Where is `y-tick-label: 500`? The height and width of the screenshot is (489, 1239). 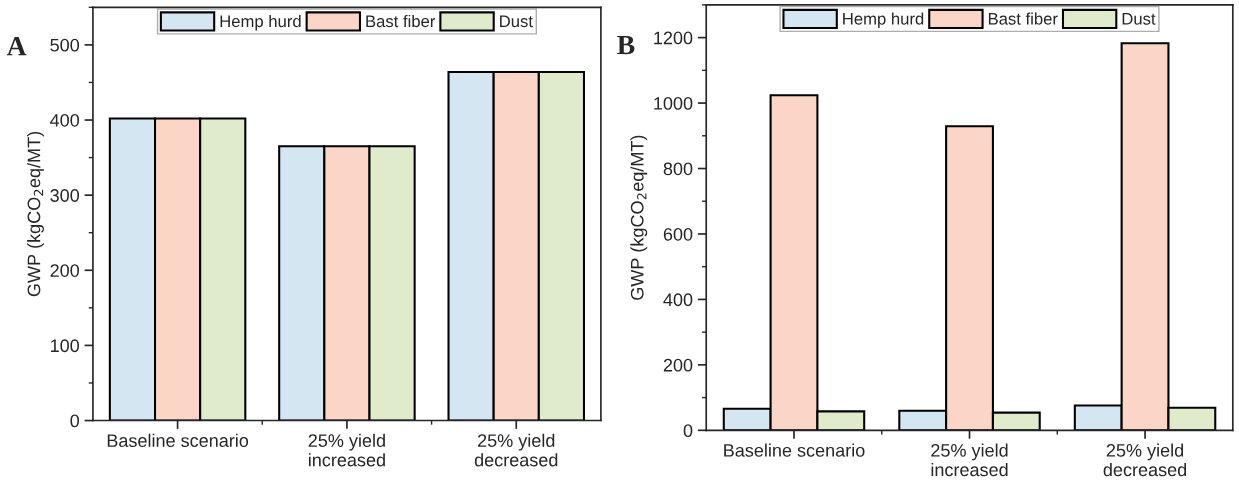
y-tick-label: 500 is located at coordinates (65, 45).